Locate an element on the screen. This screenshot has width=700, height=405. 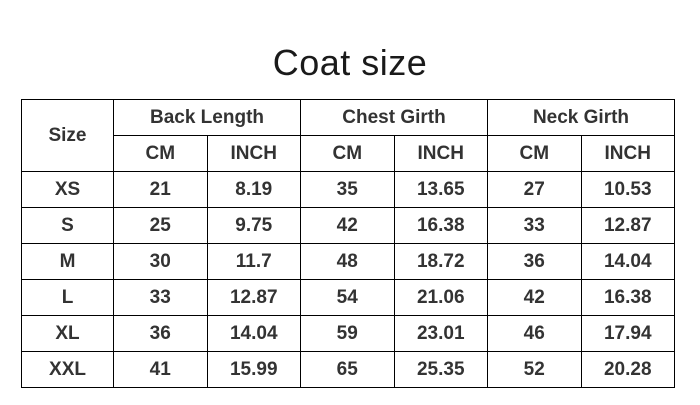
cell-value: 25 is located at coordinates (160, 225).